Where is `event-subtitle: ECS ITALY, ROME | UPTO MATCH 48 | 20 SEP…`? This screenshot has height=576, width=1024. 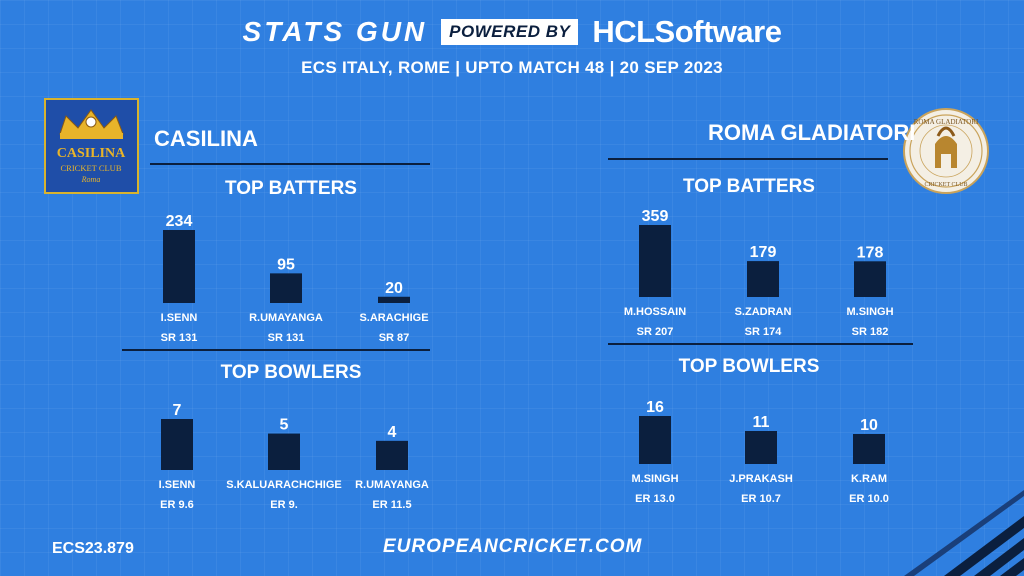
event-subtitle: ECS ITALY, ROME | UPTO MATCH 48 | 20 SEP… is located at coordinates (512, 67).